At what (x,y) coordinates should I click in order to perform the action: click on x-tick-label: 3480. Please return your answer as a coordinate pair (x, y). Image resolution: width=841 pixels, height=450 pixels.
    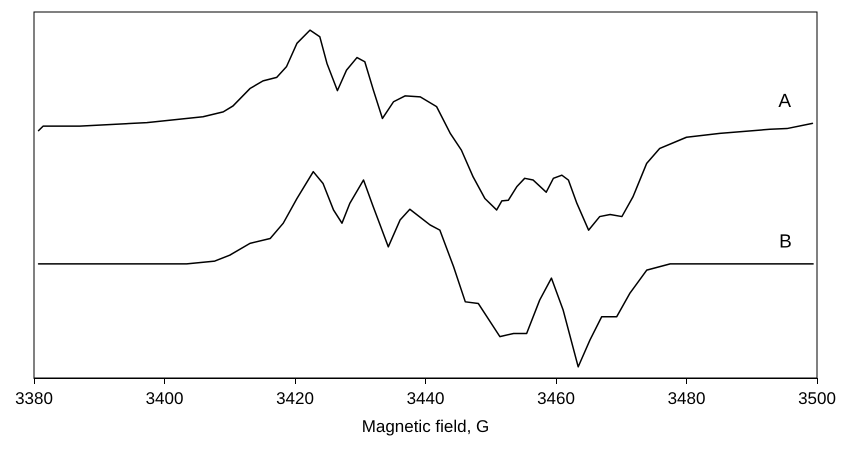
    Looking at the image, I should click on (687, 398).